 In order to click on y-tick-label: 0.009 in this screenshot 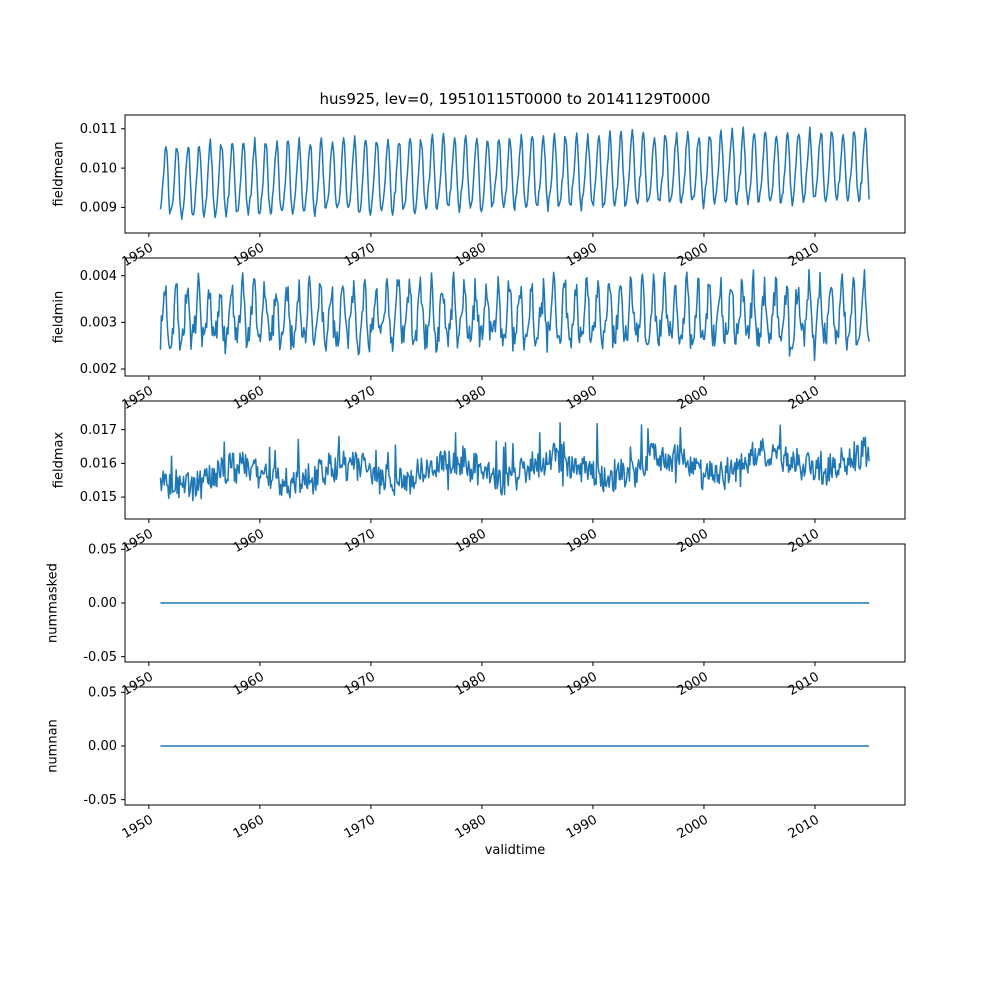, I will do `click(98, 208)`.